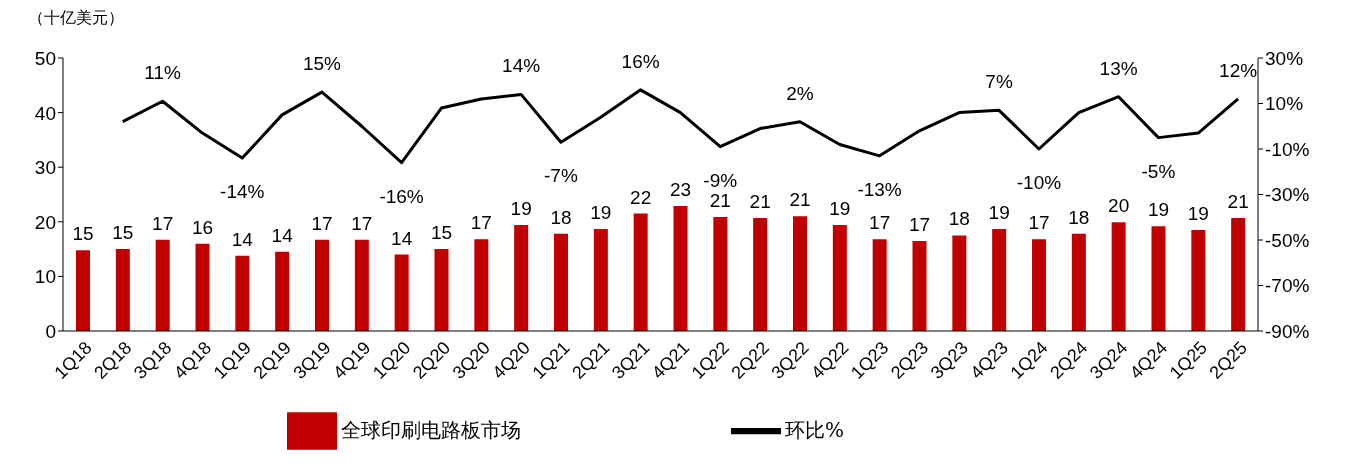  I want to click on y-tick-label: 30, so click(45, 168).